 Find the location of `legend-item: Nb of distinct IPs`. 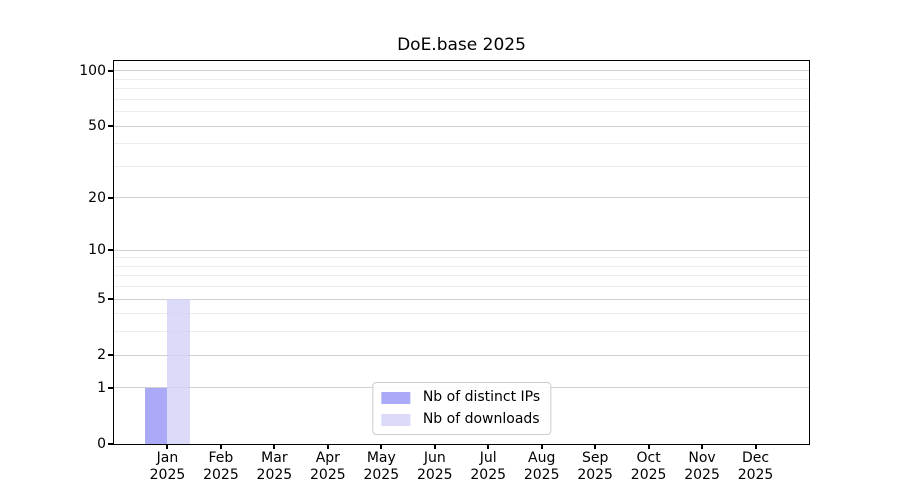

legend-item: Nb of distinct IPs is located at coordinates (460, 397).